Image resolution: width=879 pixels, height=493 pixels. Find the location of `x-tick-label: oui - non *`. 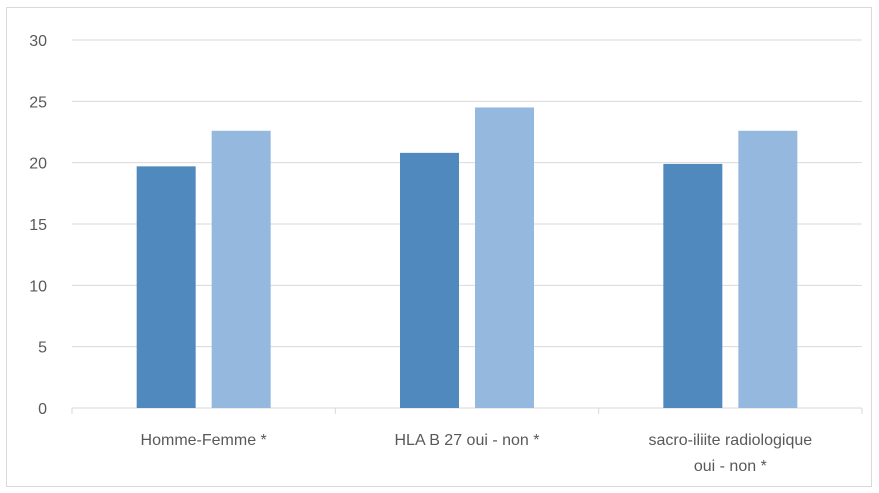

x-tick-label: oui - non * is located at coordinates (730, 466).